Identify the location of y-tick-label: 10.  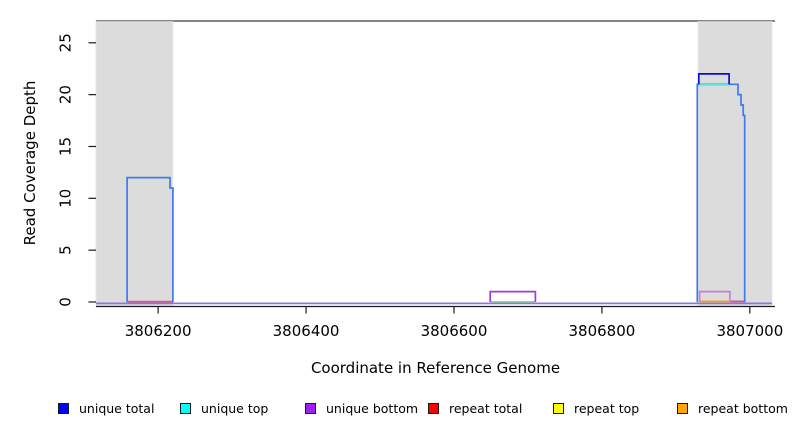
(66, 198).